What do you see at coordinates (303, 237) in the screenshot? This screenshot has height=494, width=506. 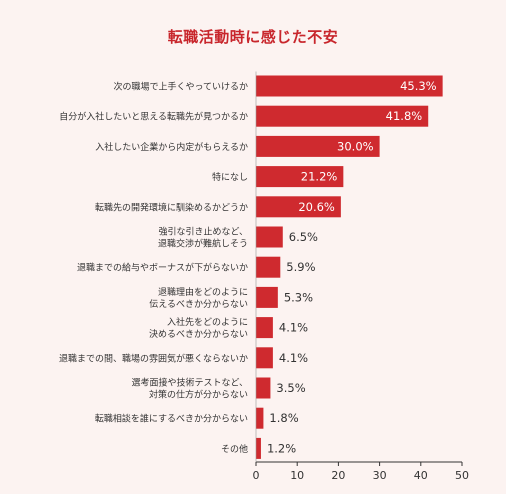 I see `value-label-6: 6.5%` at bounding box center [303, 237].